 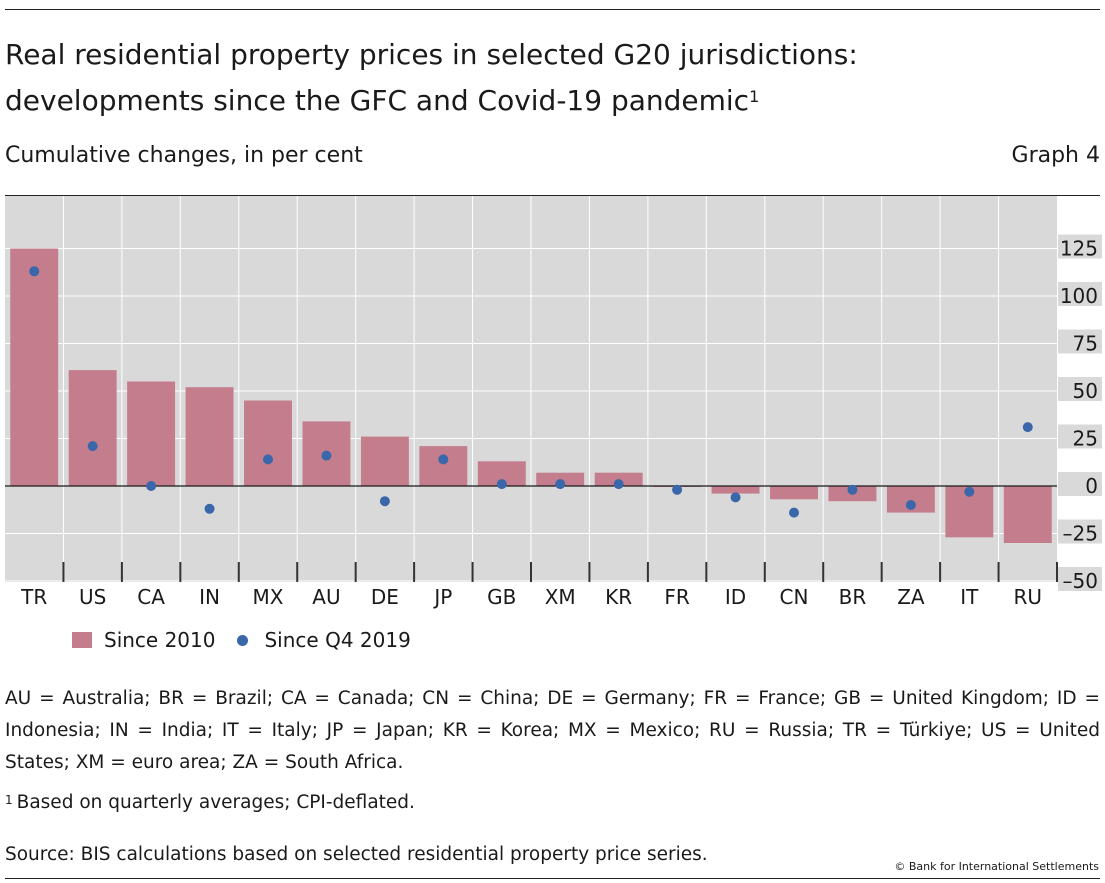 I want to click on x-label-ID: ID, so click(x=735, y=597).